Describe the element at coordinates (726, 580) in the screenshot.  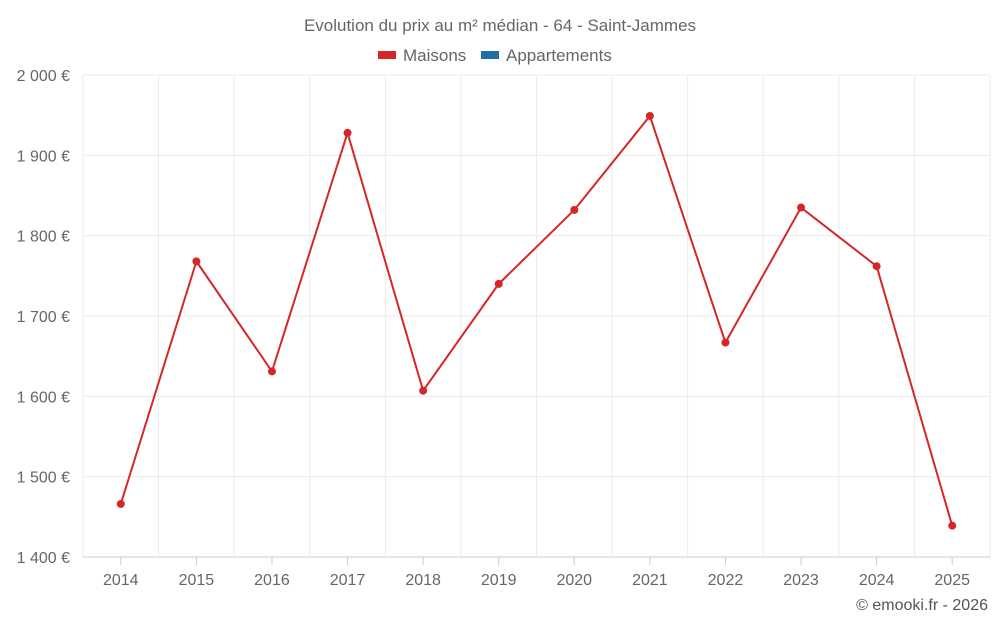
I see `x-tick-label: 2022` at that location.